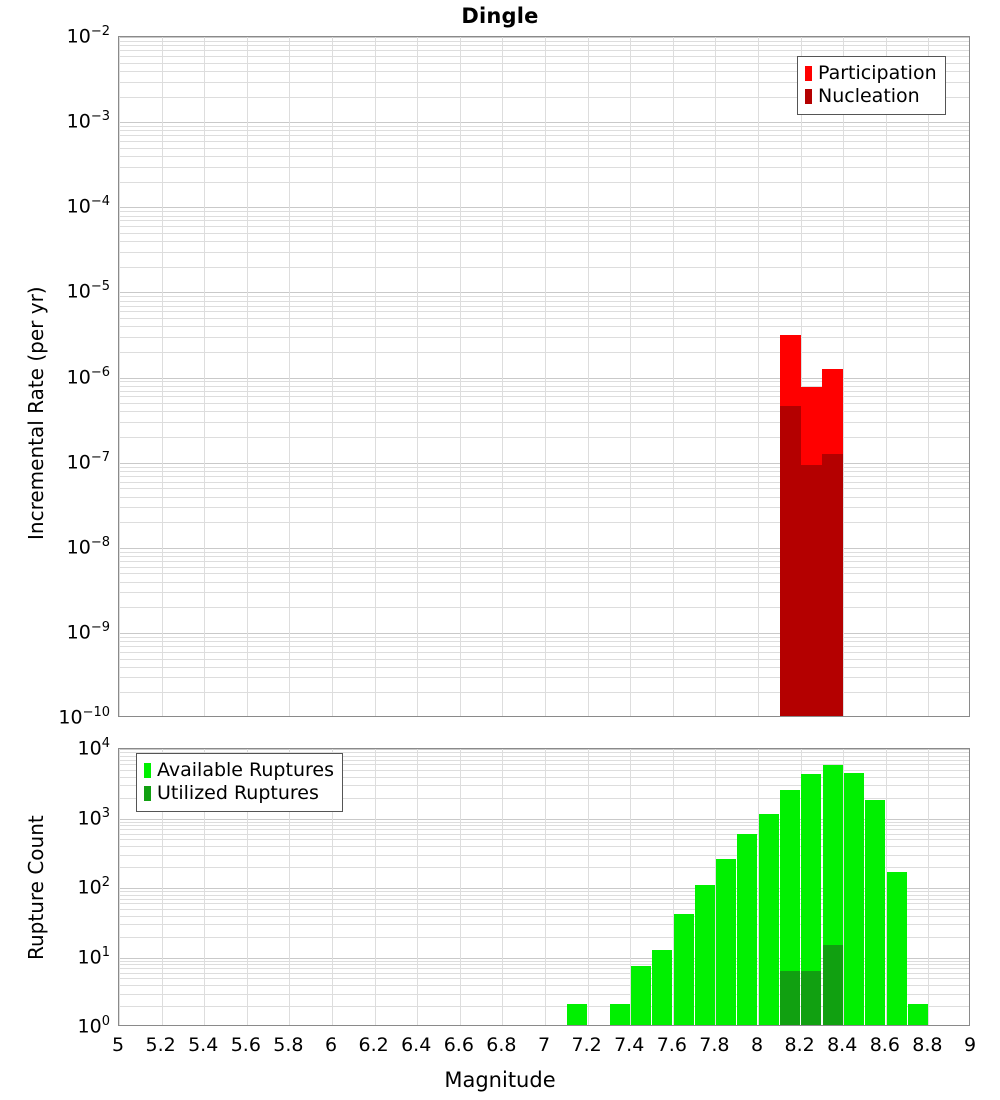  Describe the element at coordinates (416, 1045) in the screenshot. I see `x-tick-label: 6.4` at that location.